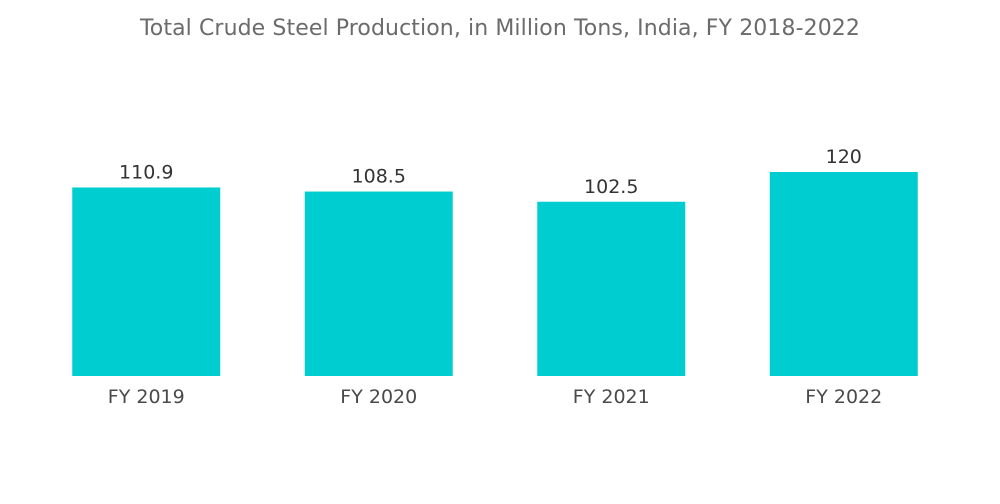  I want to click on bar-value-label: 110.9, so click(146, 172).